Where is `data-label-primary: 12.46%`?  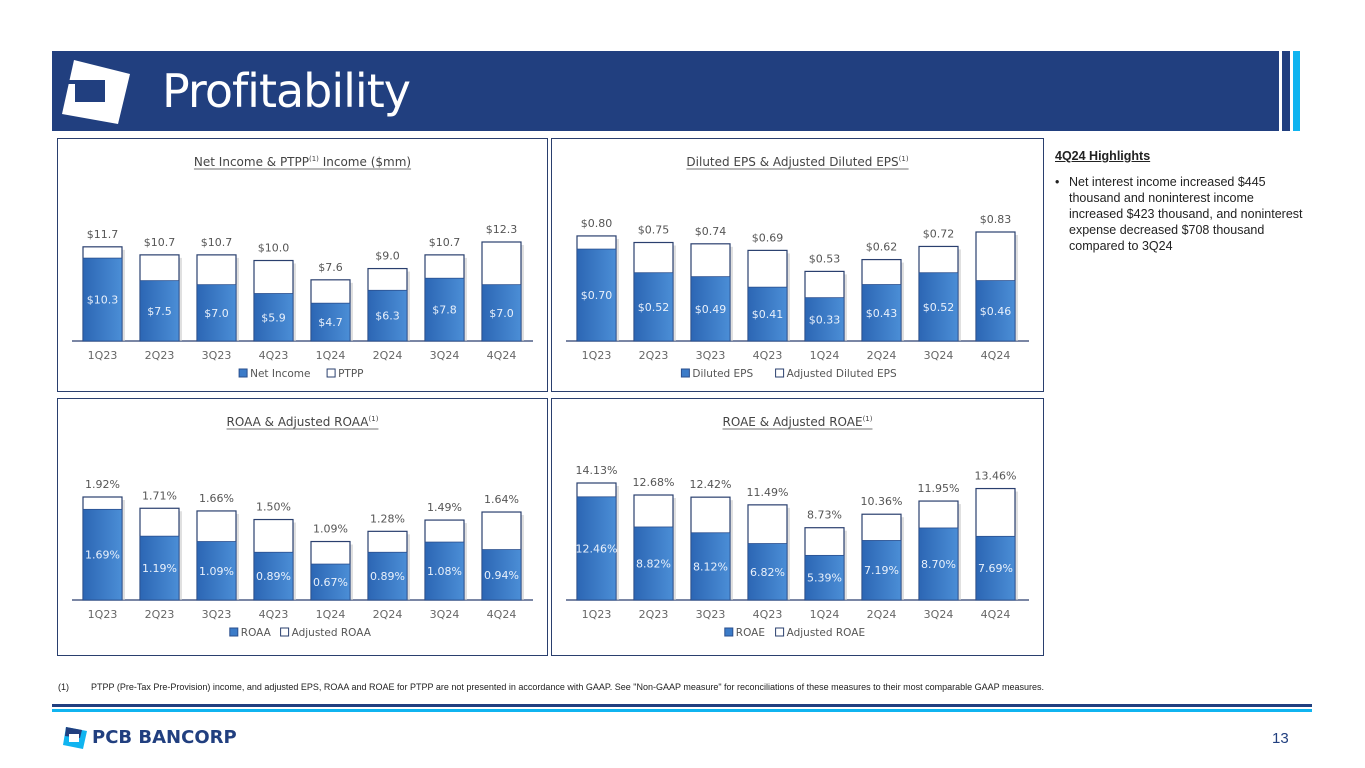 data-label-primary: 12.46% is located at coordinates (597, 548).